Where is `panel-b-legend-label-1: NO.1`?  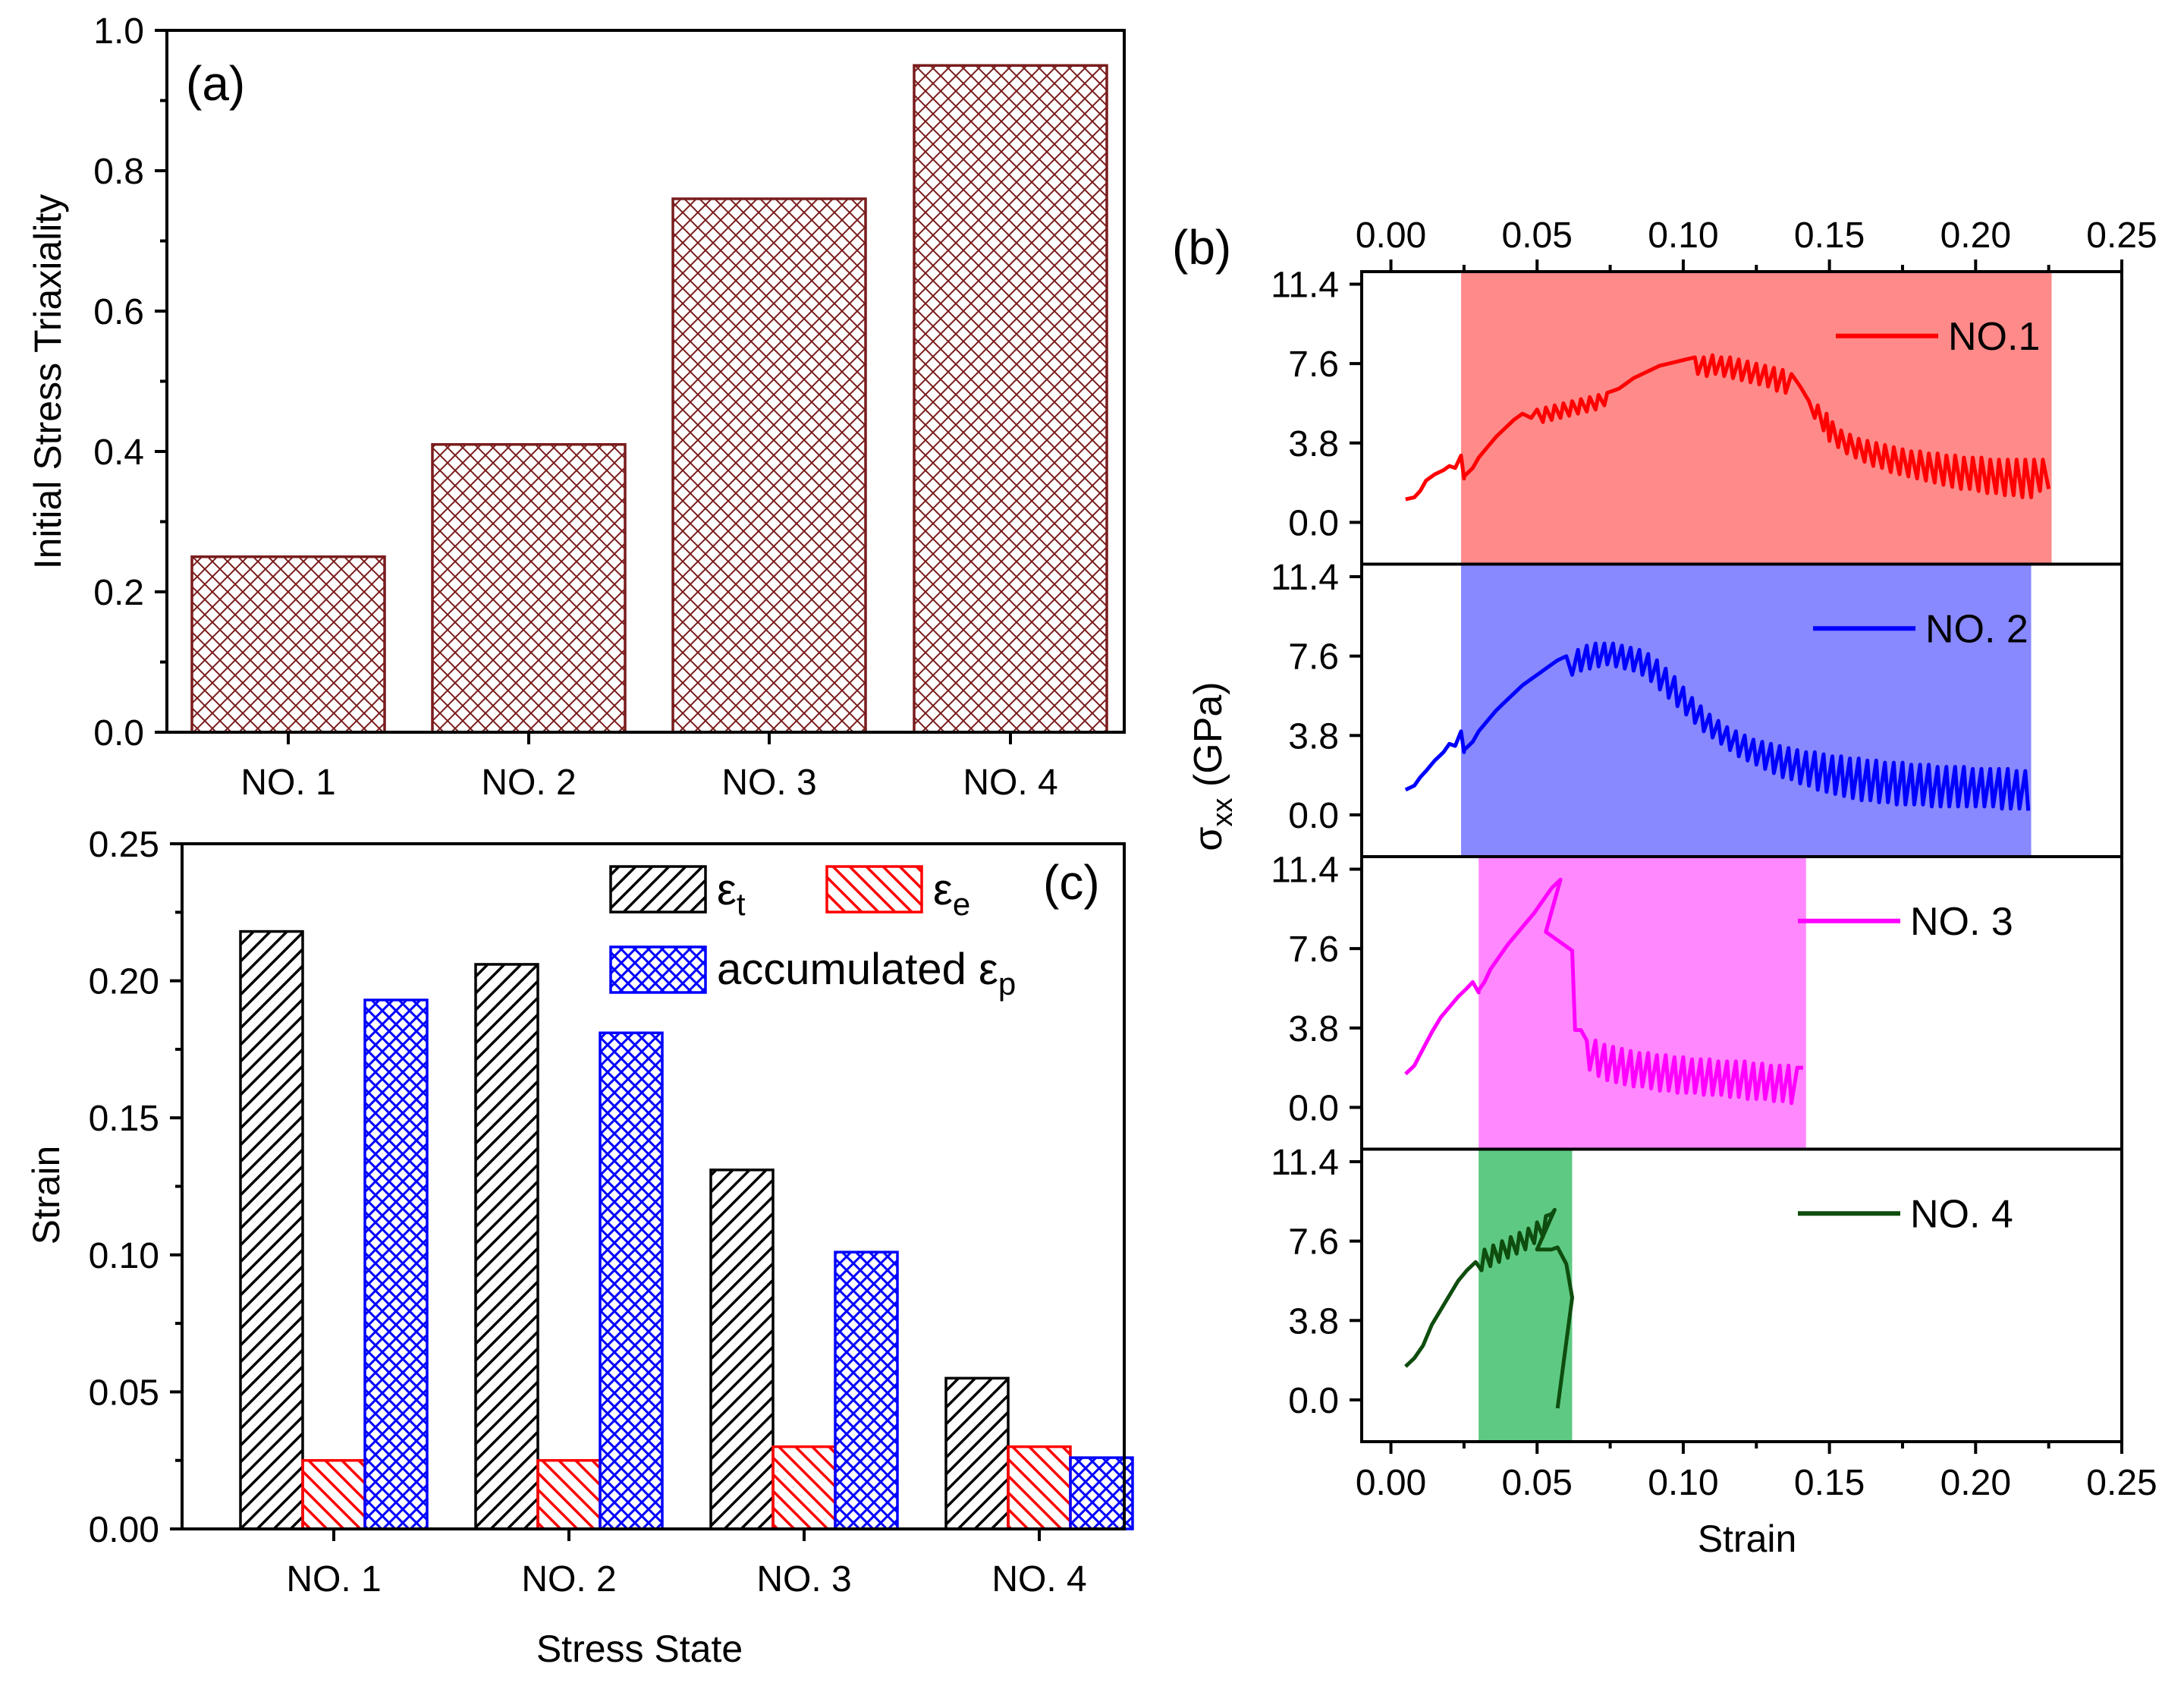 panel-b-legend-label-1: NO.1 is located at coordinates (1994, 337).